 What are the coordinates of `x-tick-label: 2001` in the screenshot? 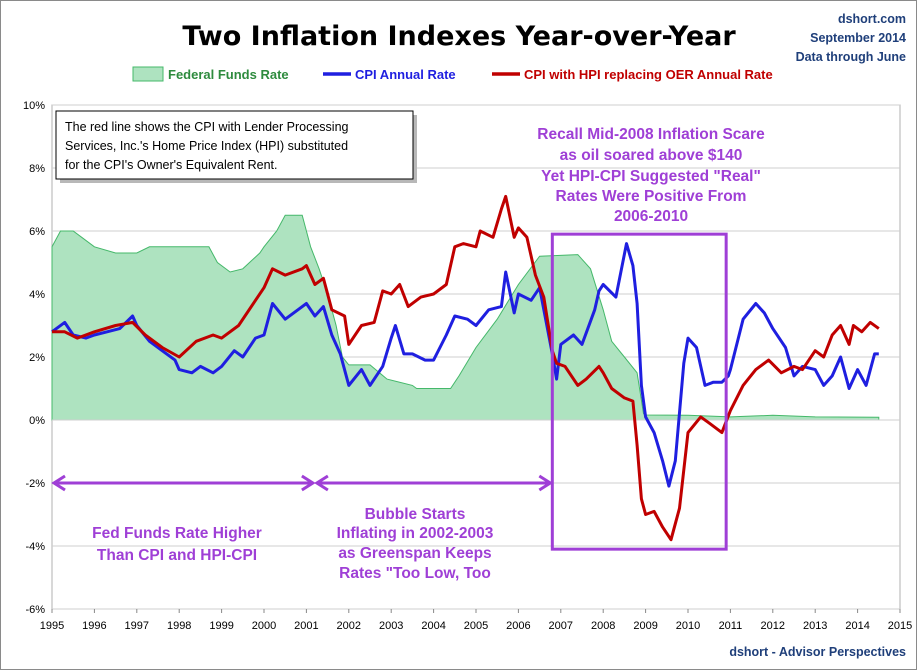 It's located at (306, 626).